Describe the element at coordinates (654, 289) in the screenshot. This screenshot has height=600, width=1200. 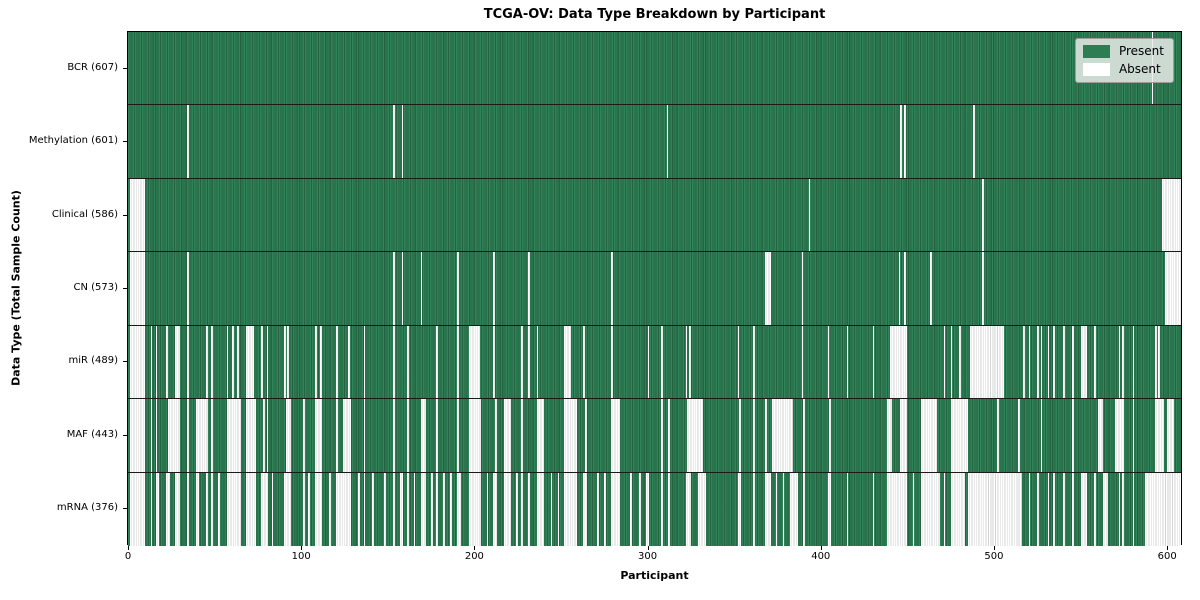
I see `row-cn` at that location.